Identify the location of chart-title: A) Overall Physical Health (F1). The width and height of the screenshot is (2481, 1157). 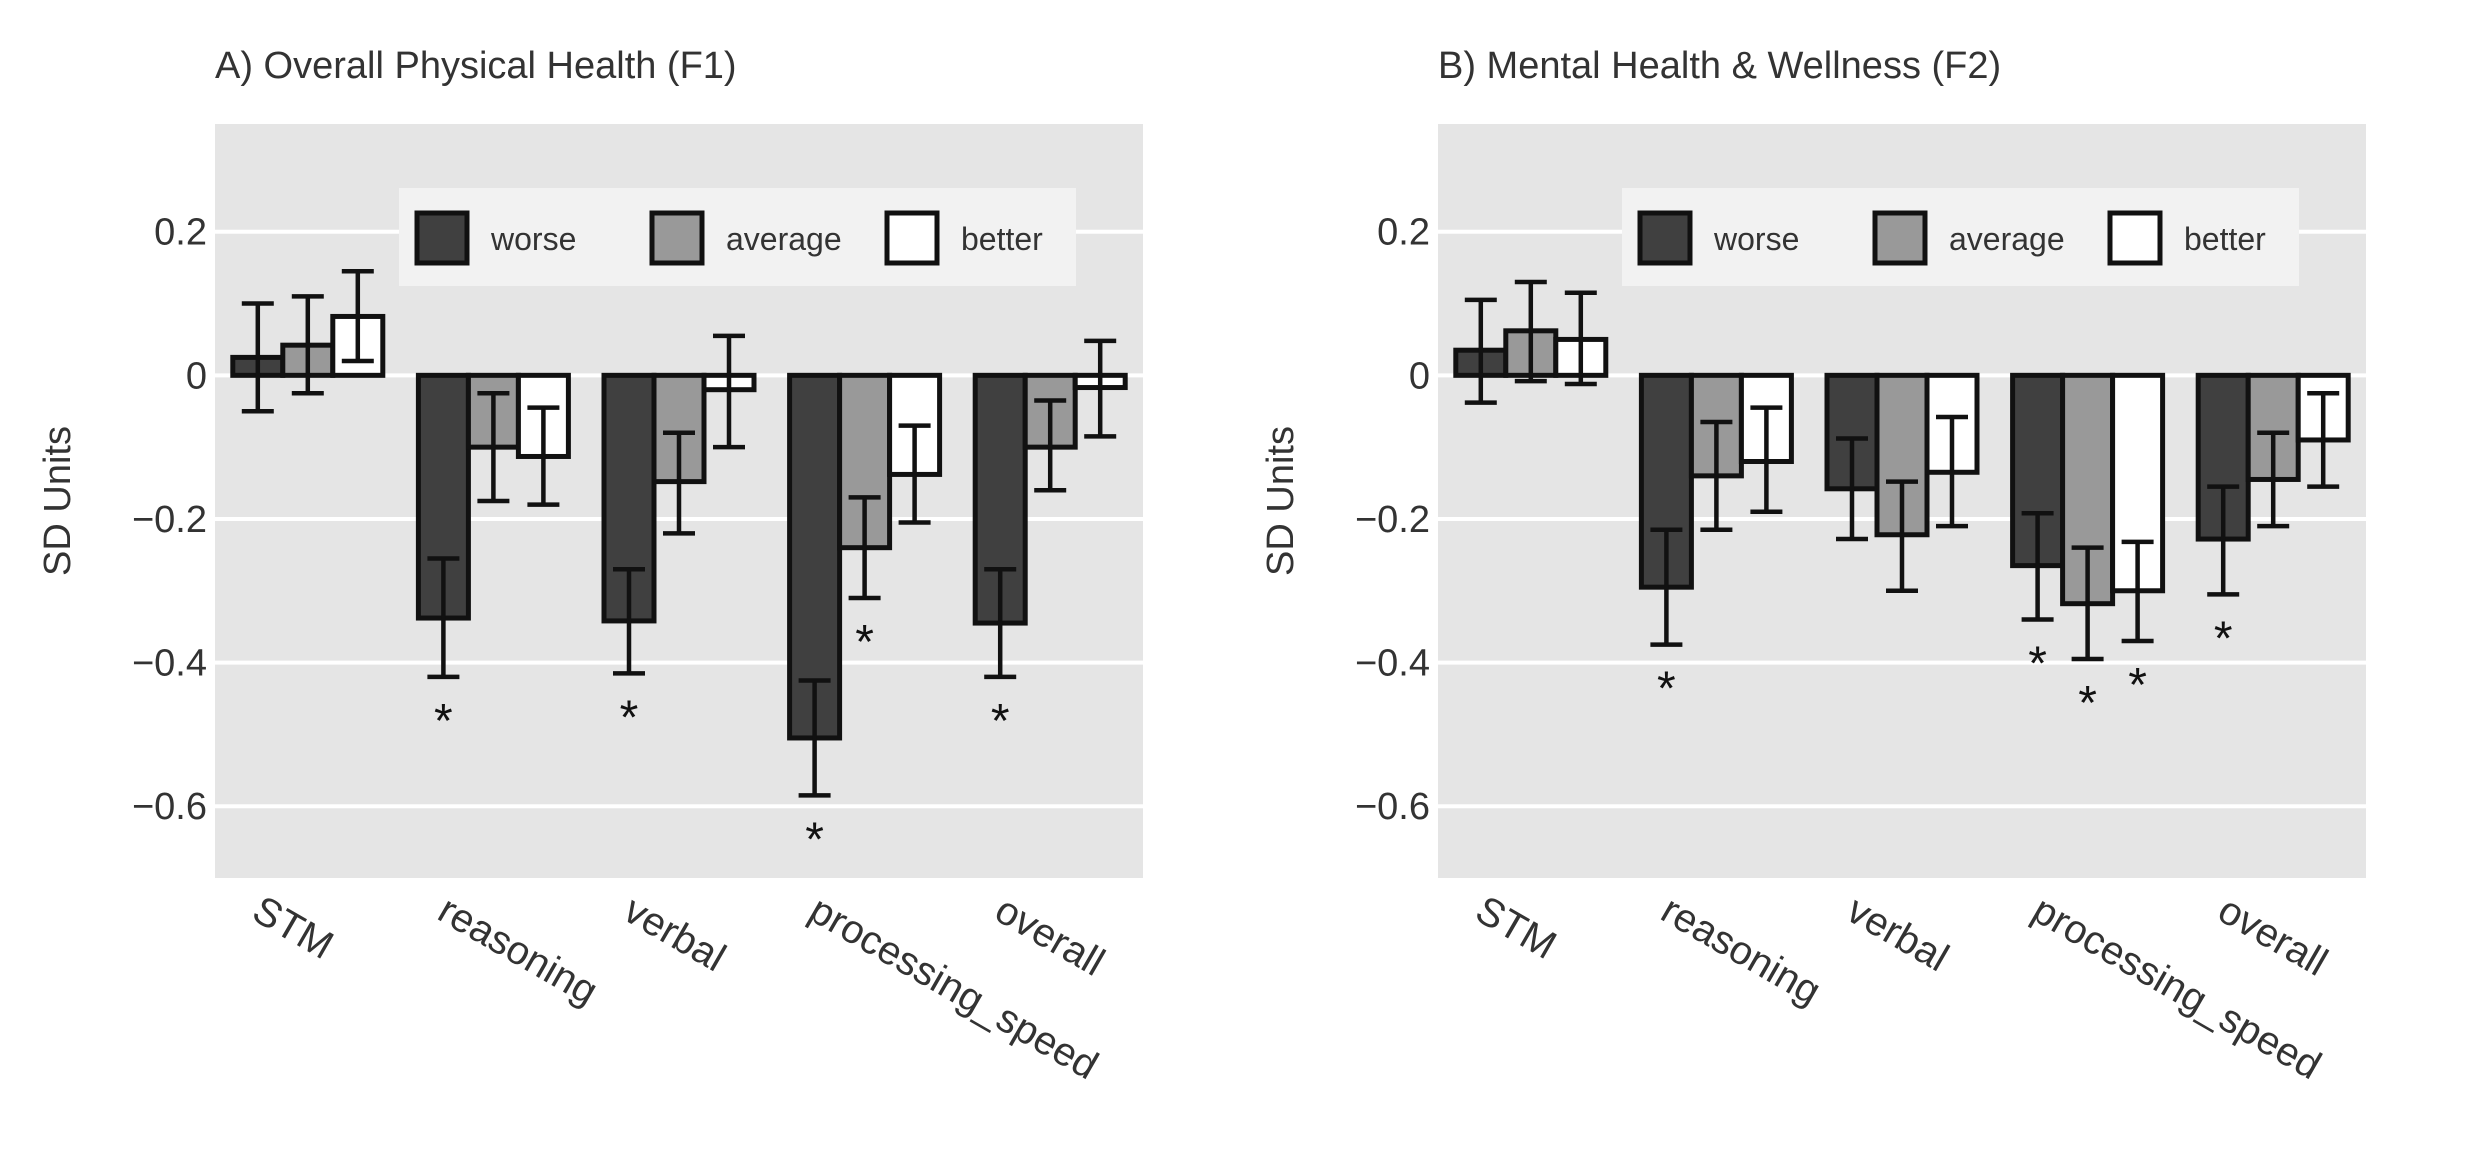
(476, 66).